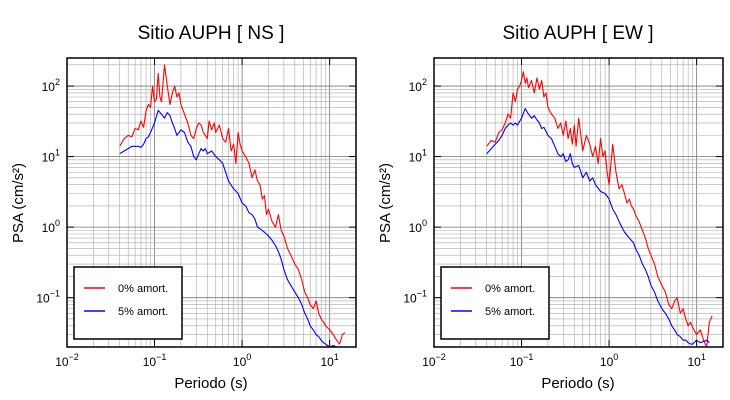 The image size is (730, 400). Describe the element at coordinates (578, 33) in the screenshot. I see `chart-title: Sitio AUPH [ EW ]` at that location.